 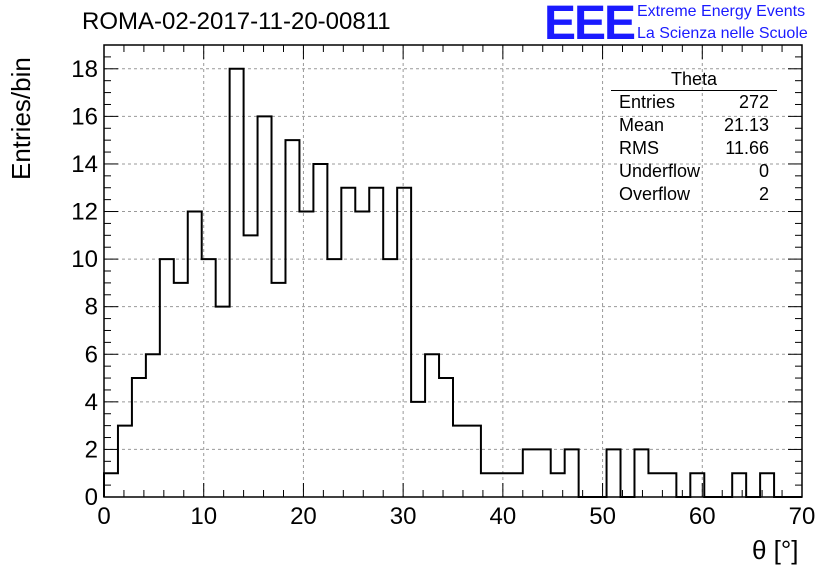 I want to click on stats-label: Entries, so click(x=647, y=102).